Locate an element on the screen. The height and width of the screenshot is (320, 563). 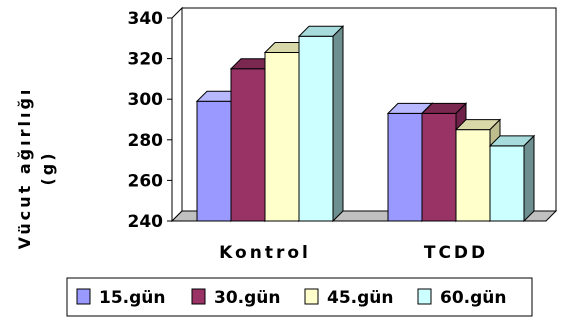
y-tick-label: 340 is located at coordinates (146, 19).